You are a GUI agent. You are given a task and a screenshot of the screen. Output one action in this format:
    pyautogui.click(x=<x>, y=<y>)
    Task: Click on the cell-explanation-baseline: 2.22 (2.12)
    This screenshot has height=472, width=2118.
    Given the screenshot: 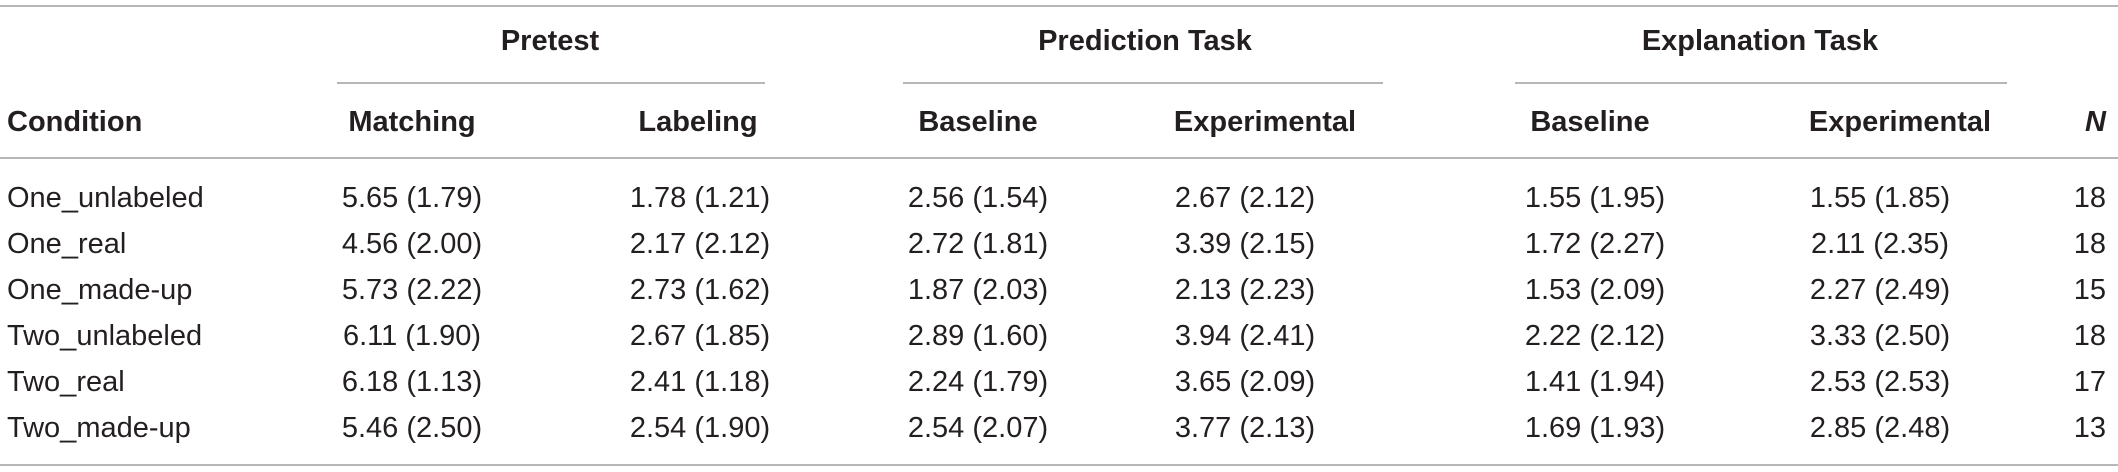 What is the action you would take?
    pyautogui.click(x=1595, y=336)
    